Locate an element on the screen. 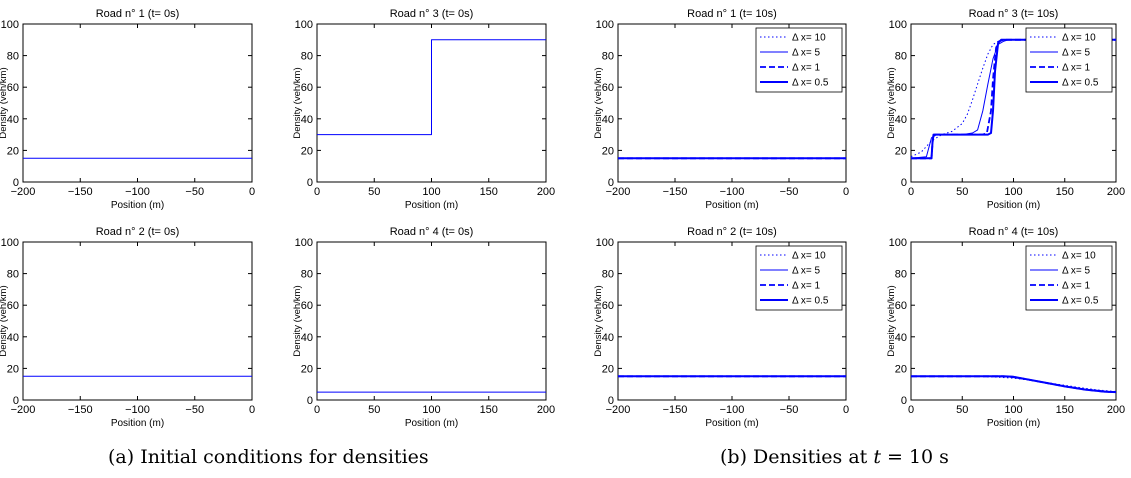  plot-title: Road n° 1 (t= 10s) is located at coordinates (732, 14).